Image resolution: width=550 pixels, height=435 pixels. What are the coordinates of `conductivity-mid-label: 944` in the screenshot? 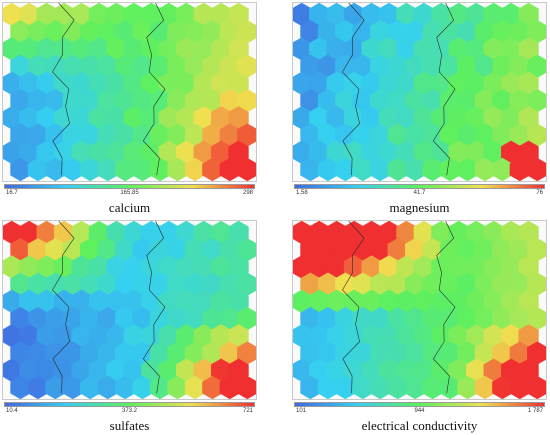 It's located at (419, 411).